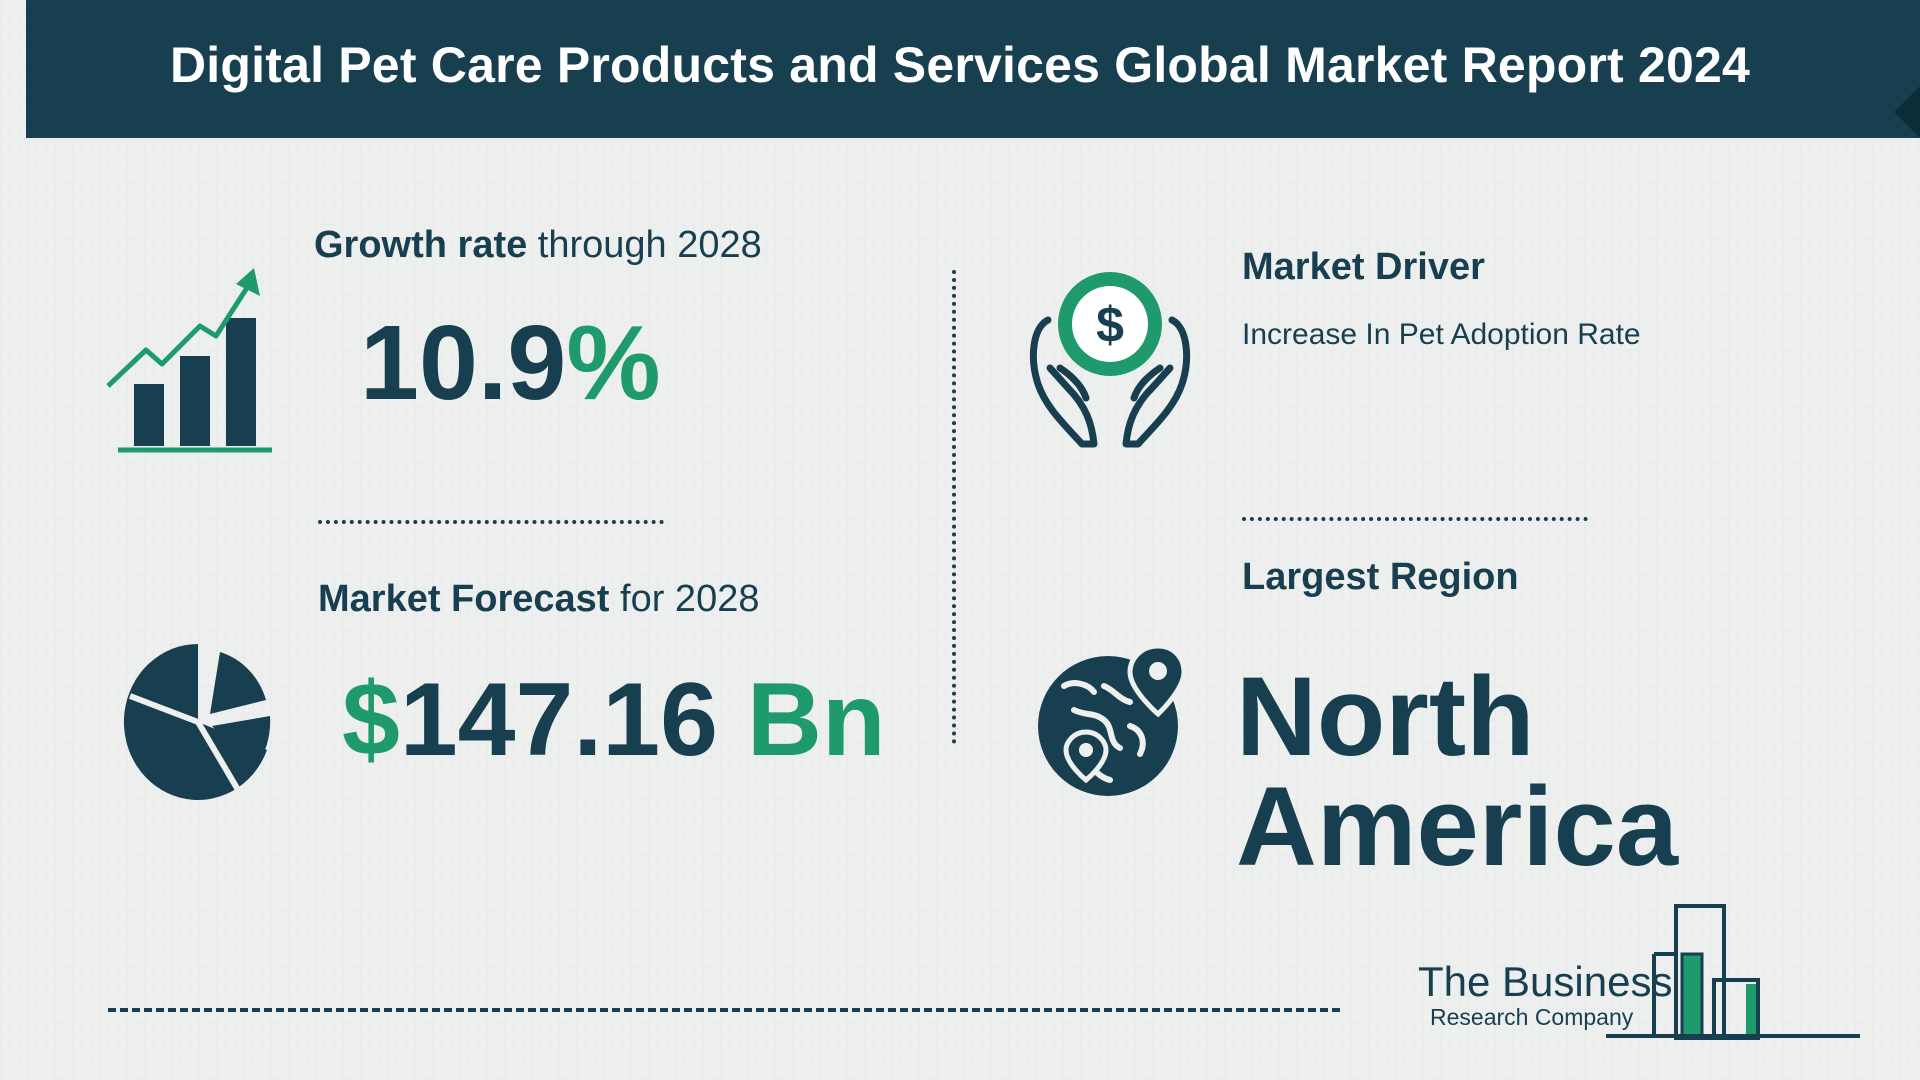 The height and width of the screenshot is (1080, 1920). What do you see at coordinates (1441, 334) in the screenshot?
I see `market-driver-text: Increase In Pet Adoption Rate` at bounding box center [1441, 334].